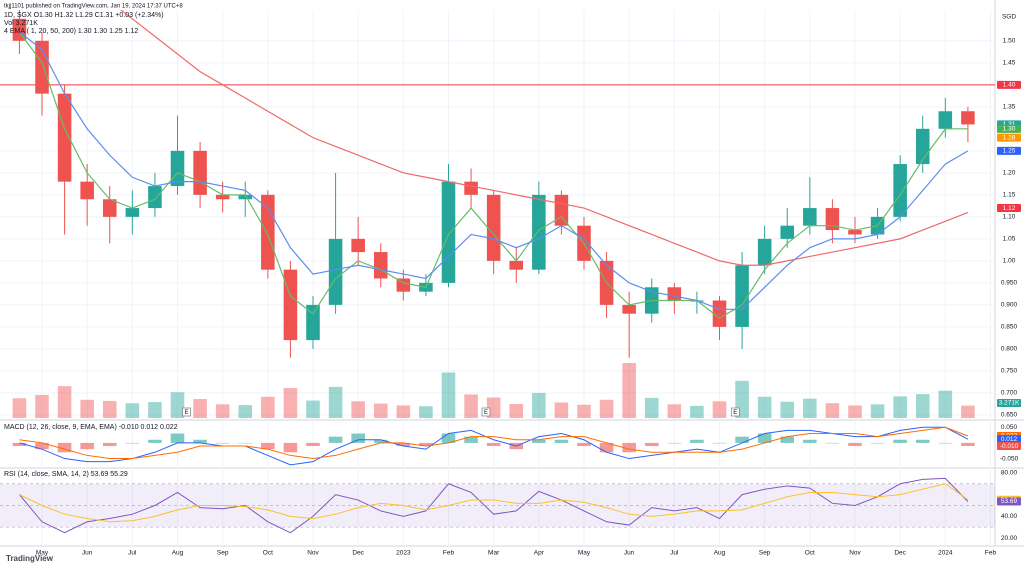 This screenshot has width=1024, height=566. What do you see at coordinates (991, 553) in the screenshot?
I see `x-tick-label: Feb` at bounding box center [991, 553].